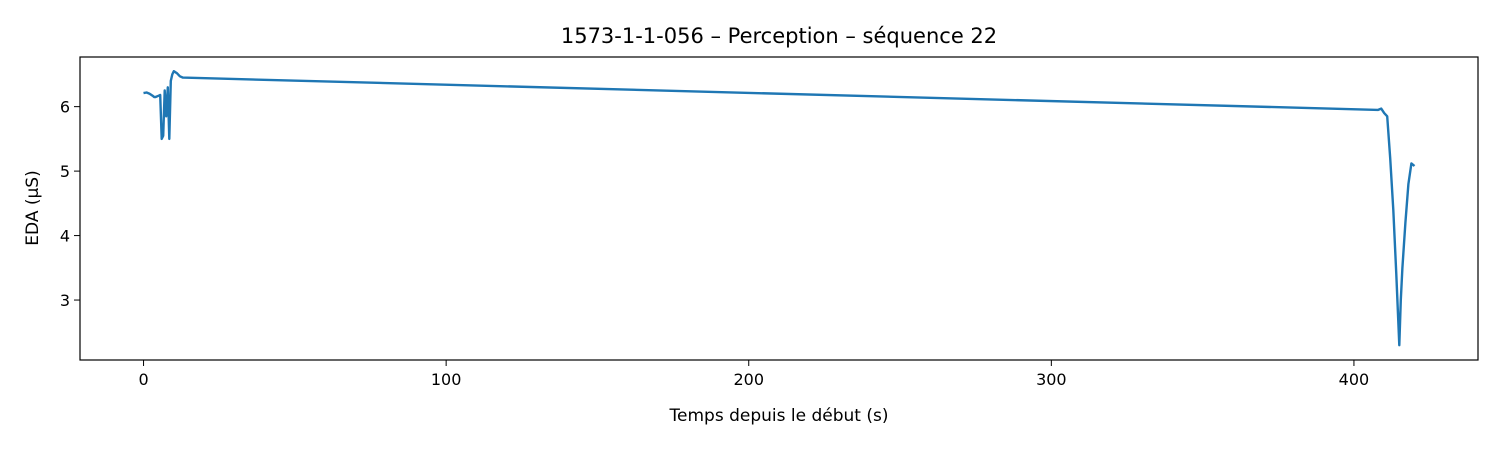 The image size is (1500, 450). Describe the element at coordinates (1354, 379) in the screenshot. I see `x-tick-label: 400` at that location.